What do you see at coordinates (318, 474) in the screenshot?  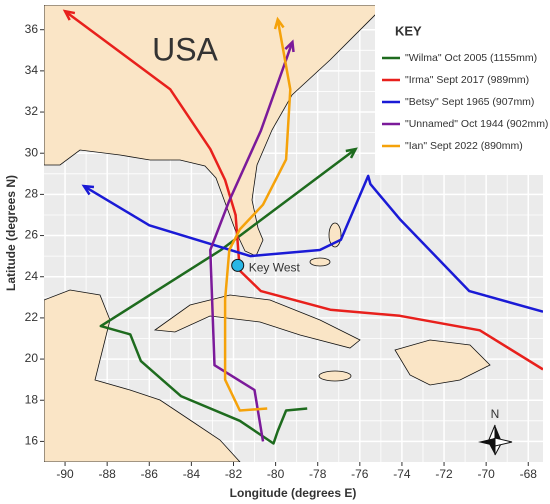 I see `x-tick-label: -78` at bounding box center [318, 474].